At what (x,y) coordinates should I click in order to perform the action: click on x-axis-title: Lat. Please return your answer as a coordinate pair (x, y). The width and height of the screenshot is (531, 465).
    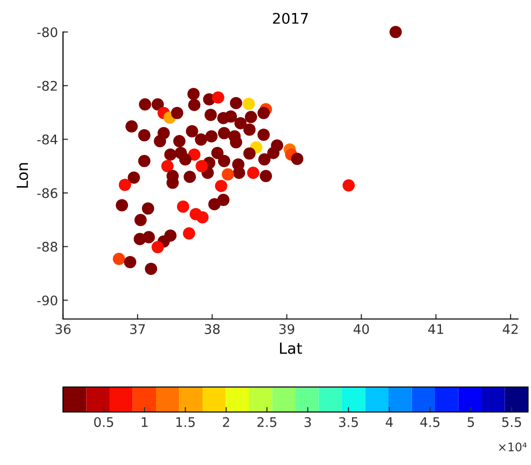
    Looking at the image, I should click on (291, 348).